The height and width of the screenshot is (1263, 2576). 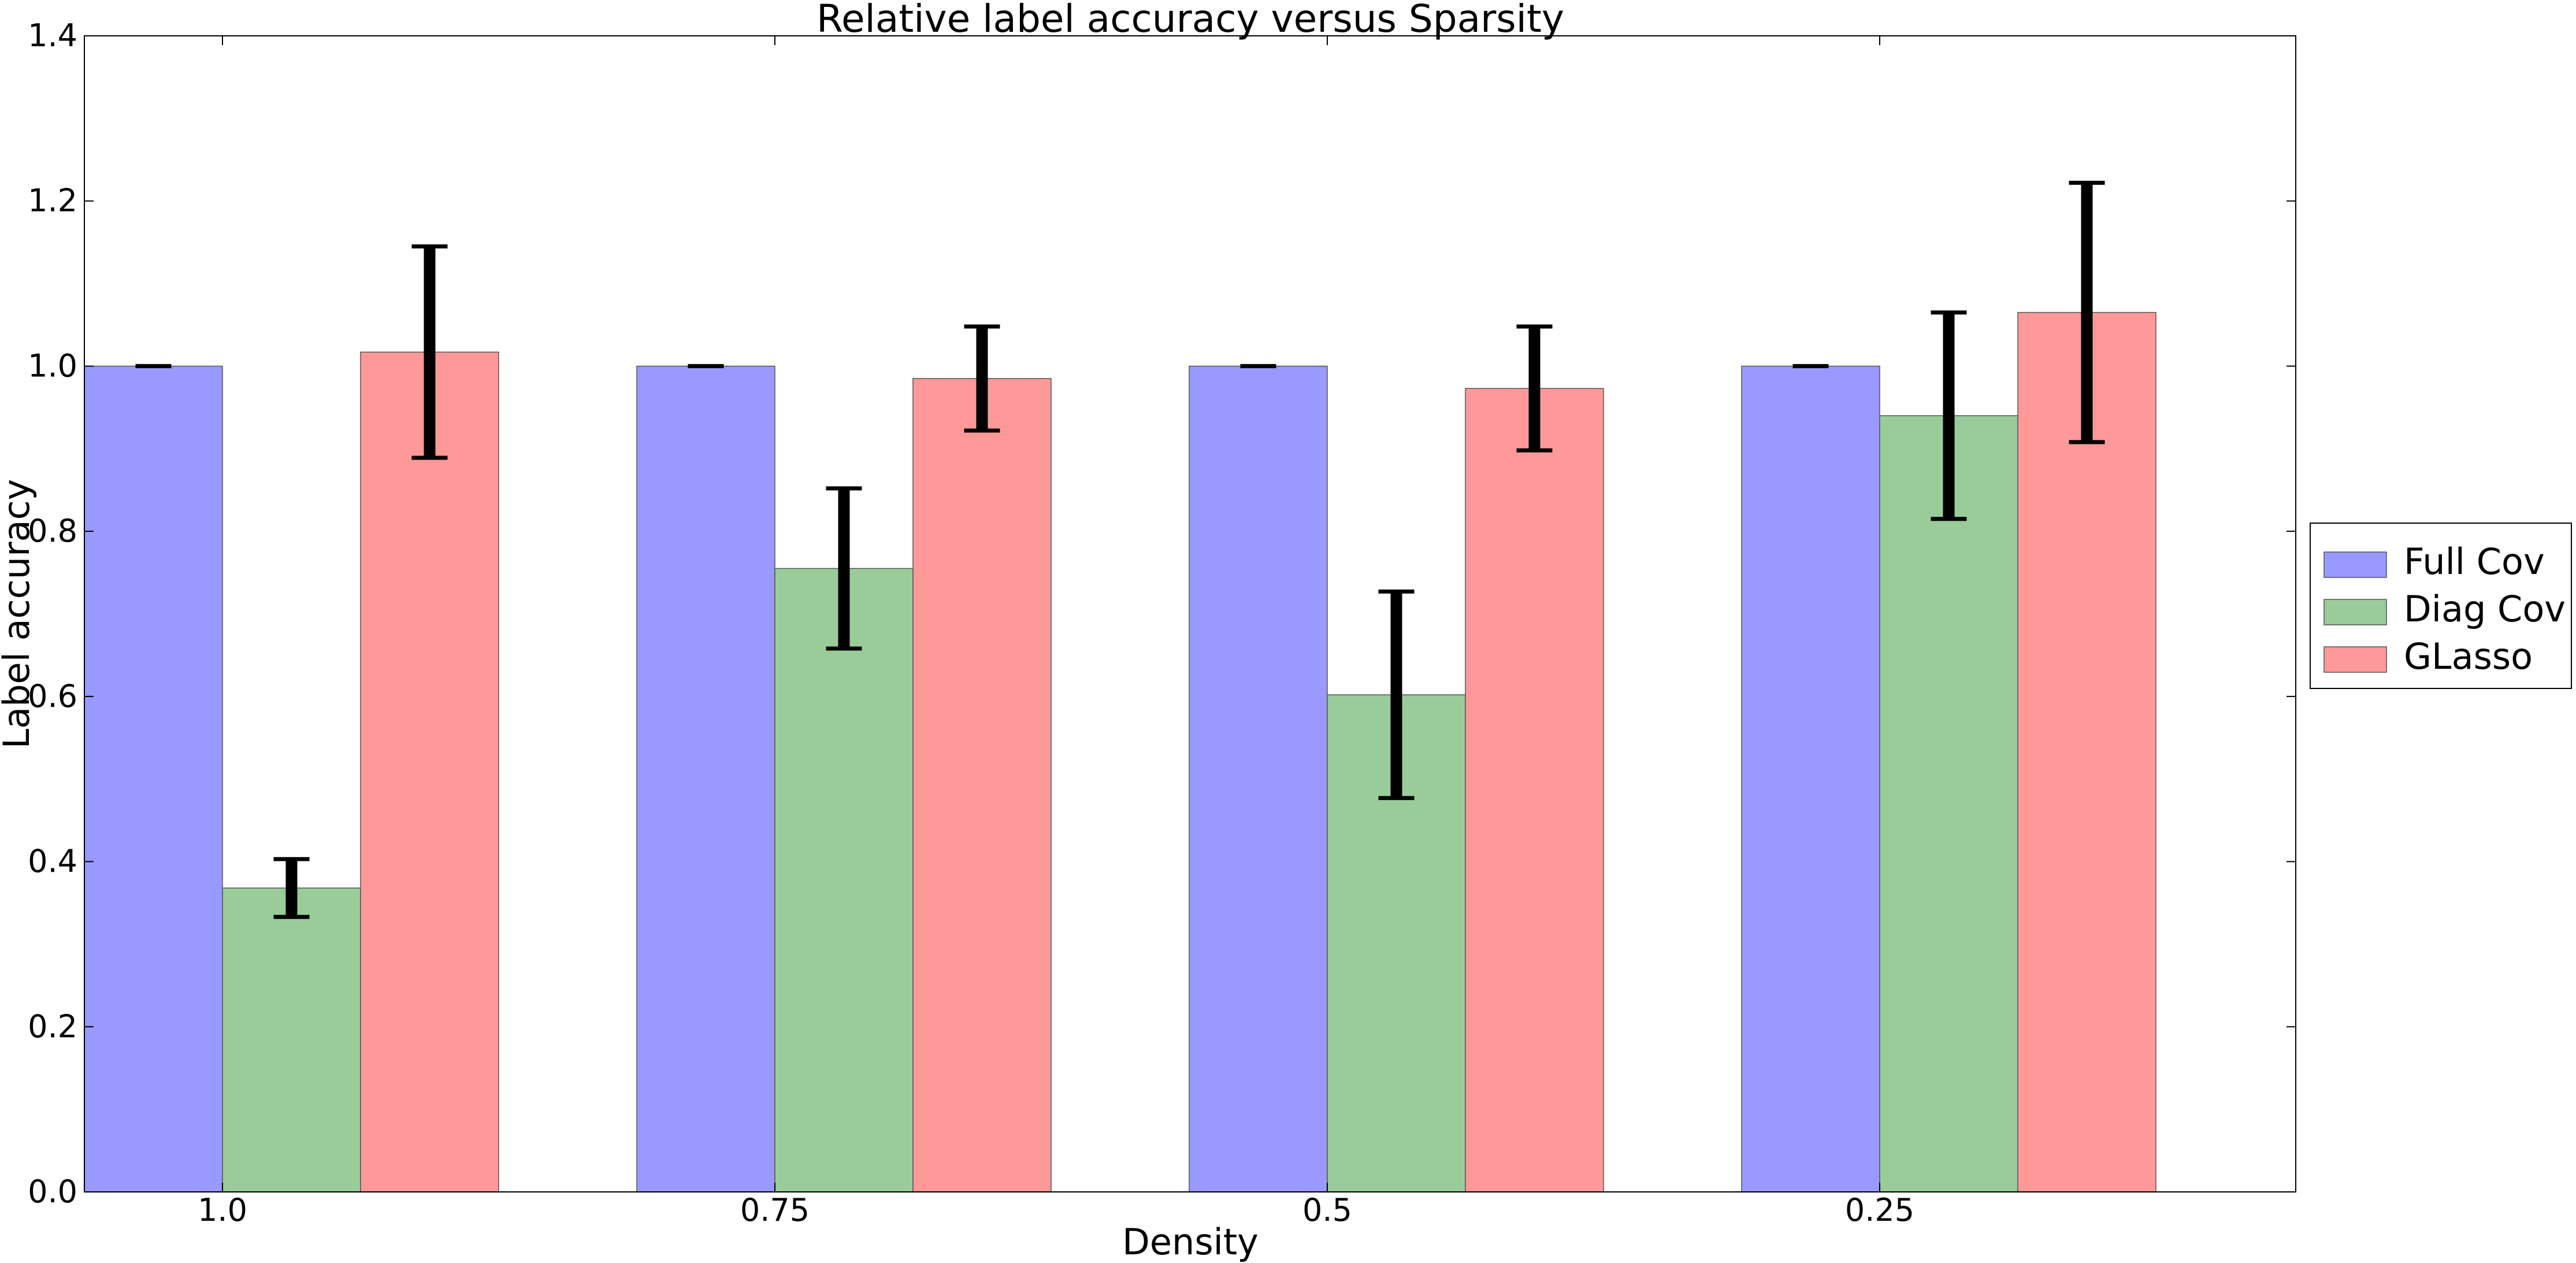 What do you see at coordinates (1880, 1210) in the screenshot?
I see `x-tick-label: 0.25` at bounding box center [1880, 1210].